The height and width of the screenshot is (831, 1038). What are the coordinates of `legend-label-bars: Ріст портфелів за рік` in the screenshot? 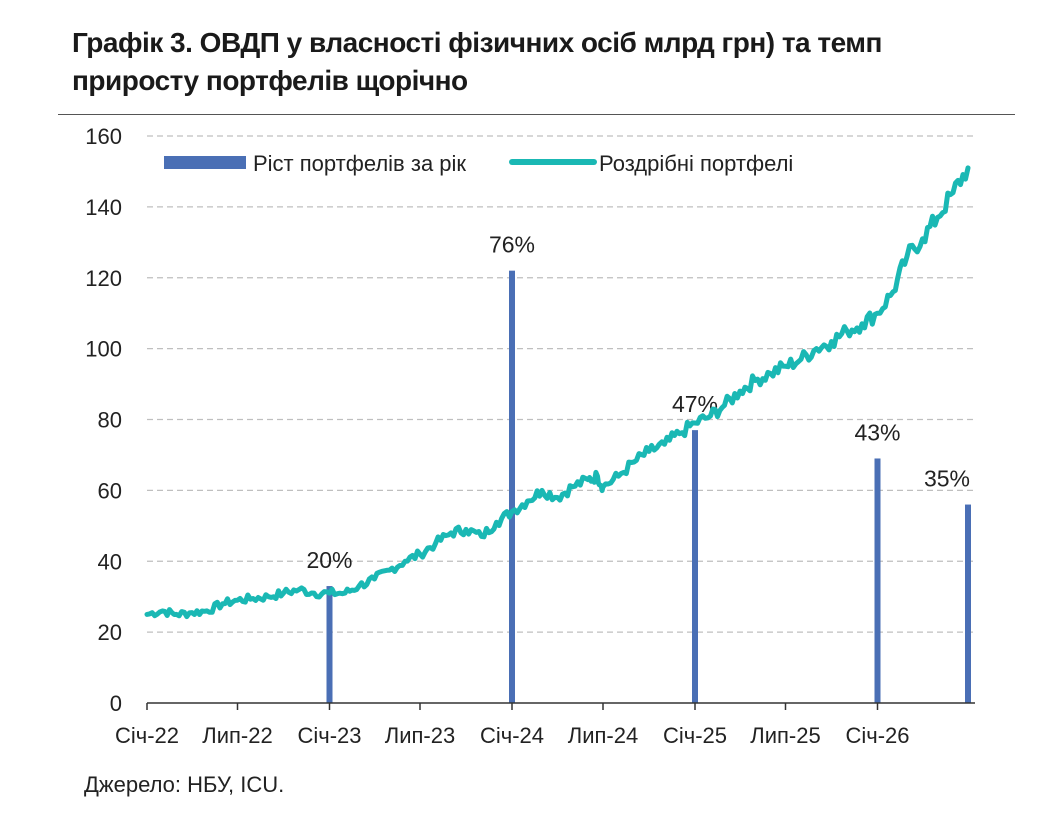 It's located at (359, 163).